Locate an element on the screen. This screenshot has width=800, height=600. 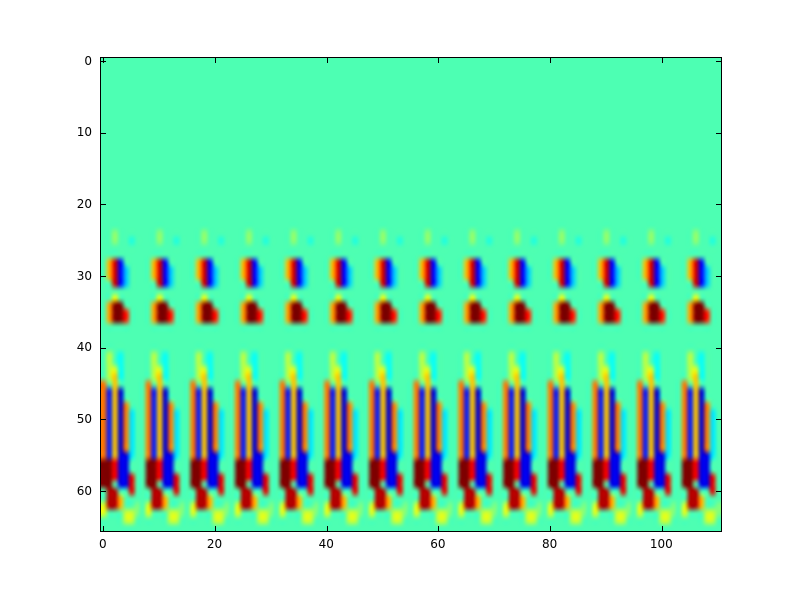
x-tick-label: 20 is located at coordinates (214, 544).